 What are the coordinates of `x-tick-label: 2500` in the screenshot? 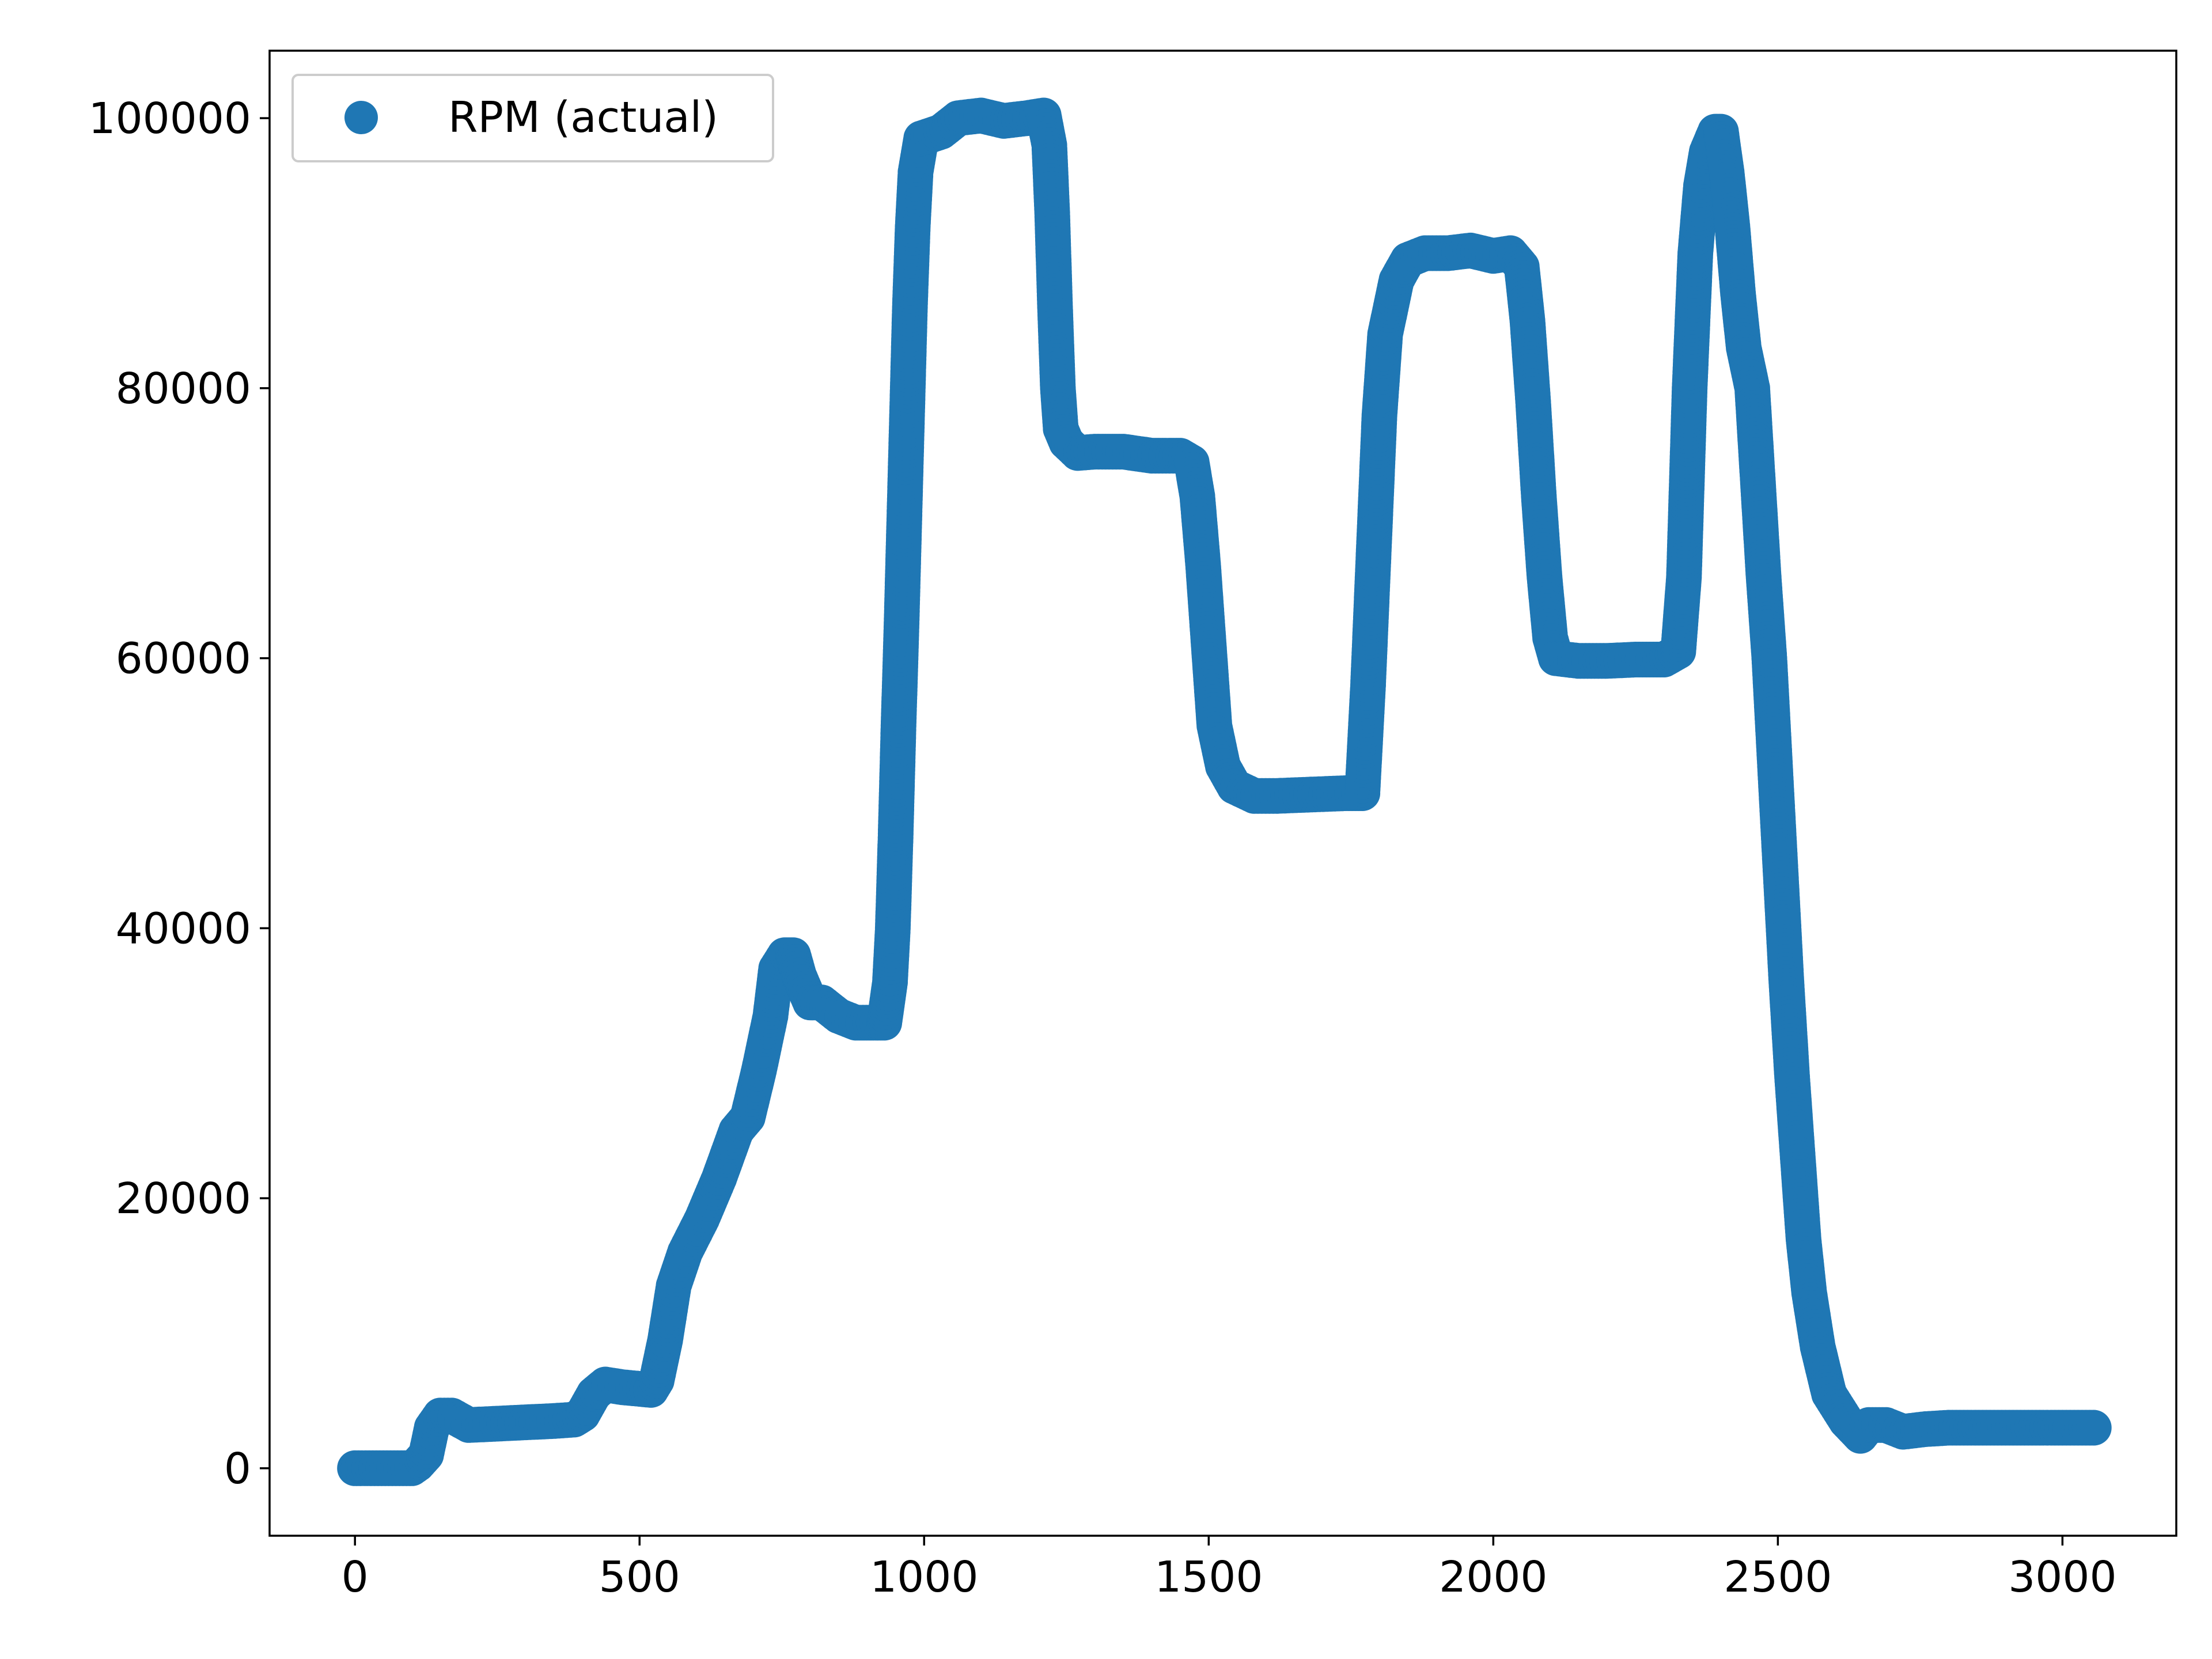 It's located at (1778, 1577).